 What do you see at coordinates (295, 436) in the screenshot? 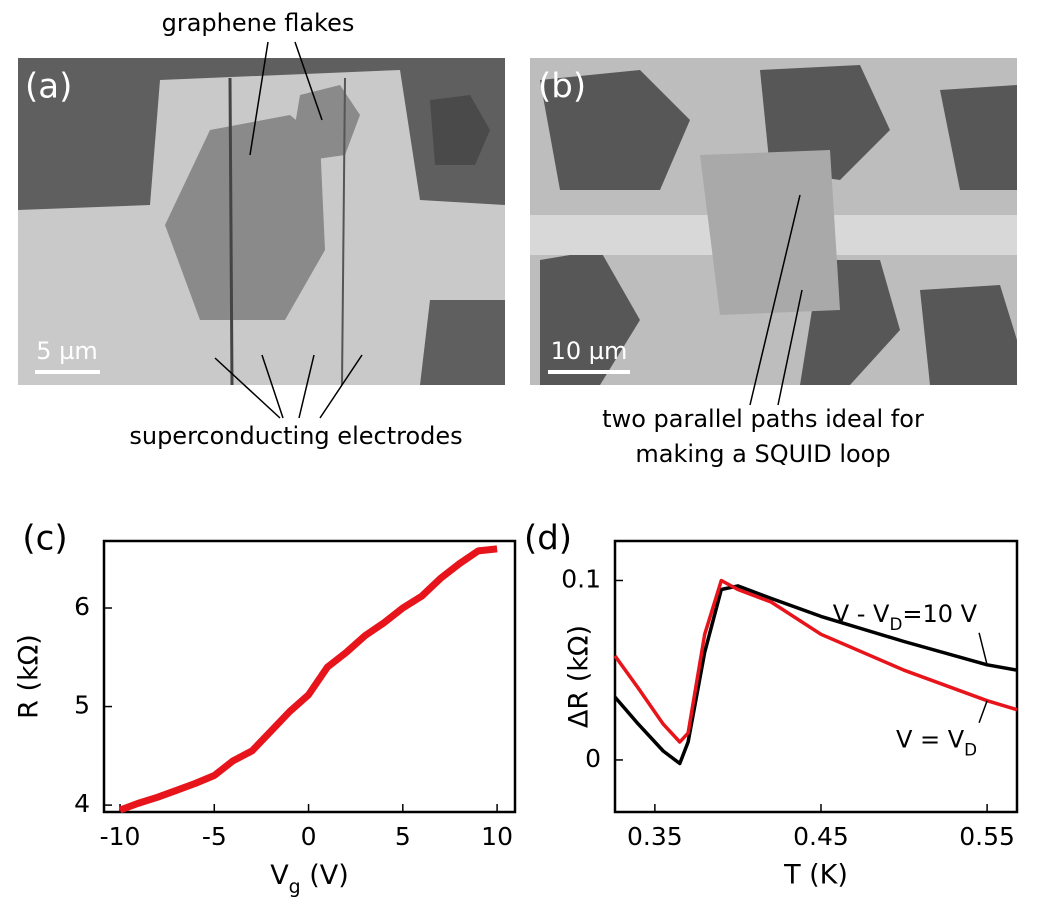
I see `annotation: superconducting electrodes` at bounding box center [295, 436].